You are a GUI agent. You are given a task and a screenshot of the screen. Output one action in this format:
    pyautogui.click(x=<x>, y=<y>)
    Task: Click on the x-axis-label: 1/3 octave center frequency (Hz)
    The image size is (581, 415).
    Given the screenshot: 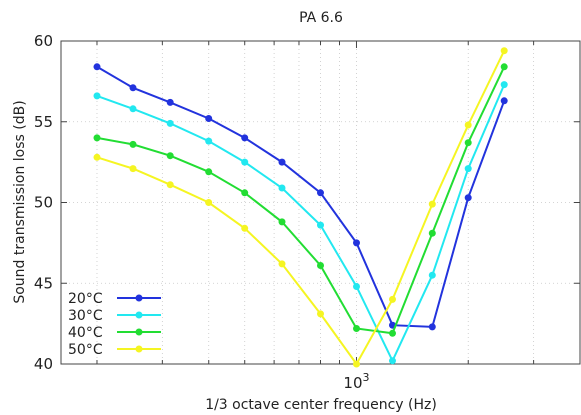 What is the action you would take?
    pyautogui.click(x=321, y=405)
    